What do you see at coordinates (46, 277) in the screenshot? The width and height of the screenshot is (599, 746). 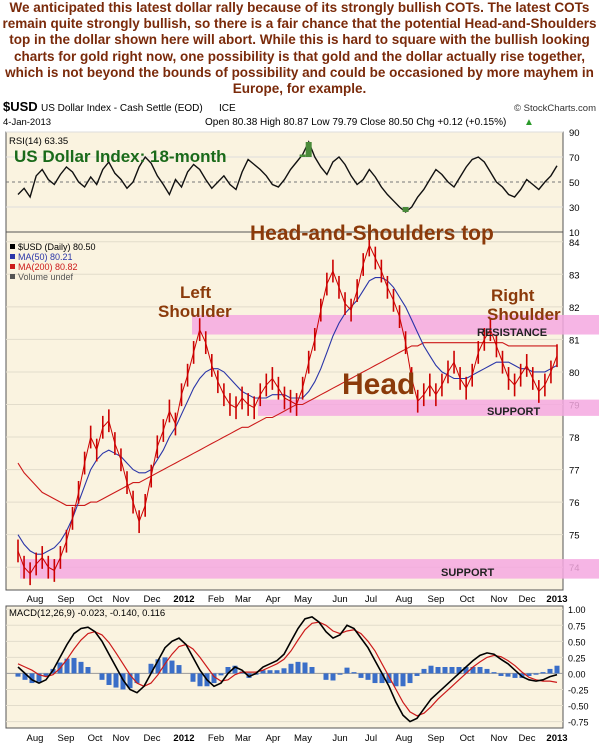 I see `legend-entry: Volume undef` at bounding box center [46, 277].